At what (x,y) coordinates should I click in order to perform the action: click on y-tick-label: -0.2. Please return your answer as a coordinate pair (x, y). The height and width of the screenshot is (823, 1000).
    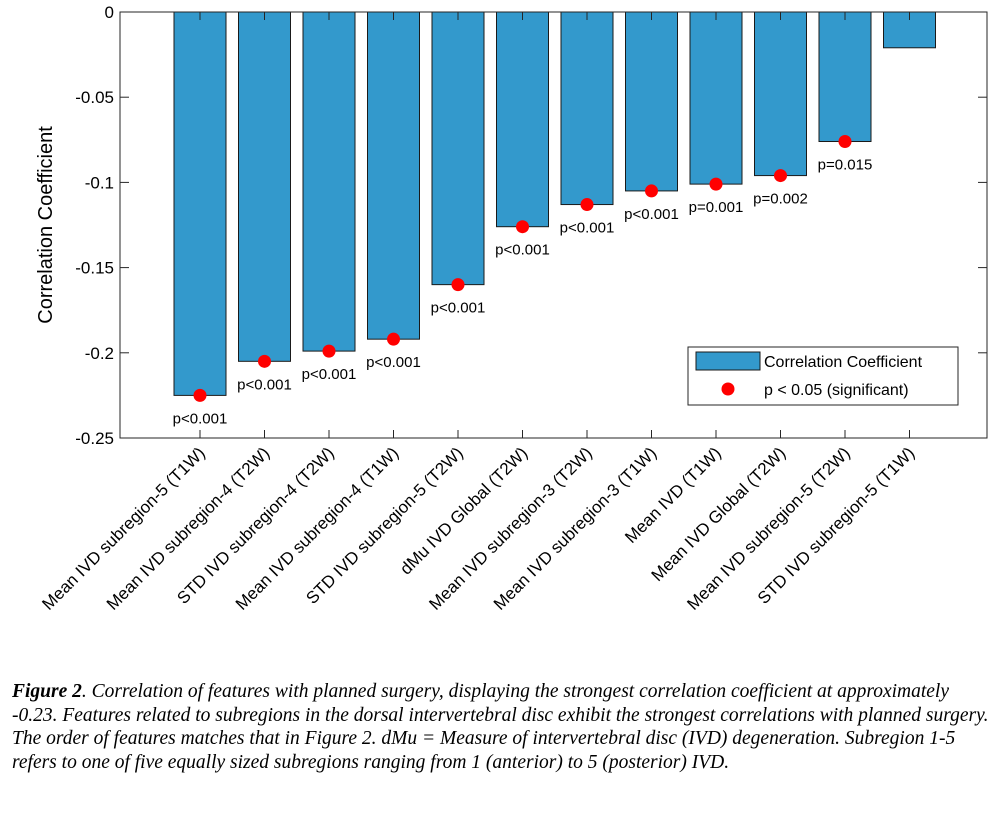
    Looking at the image, I should click on (99, 353).